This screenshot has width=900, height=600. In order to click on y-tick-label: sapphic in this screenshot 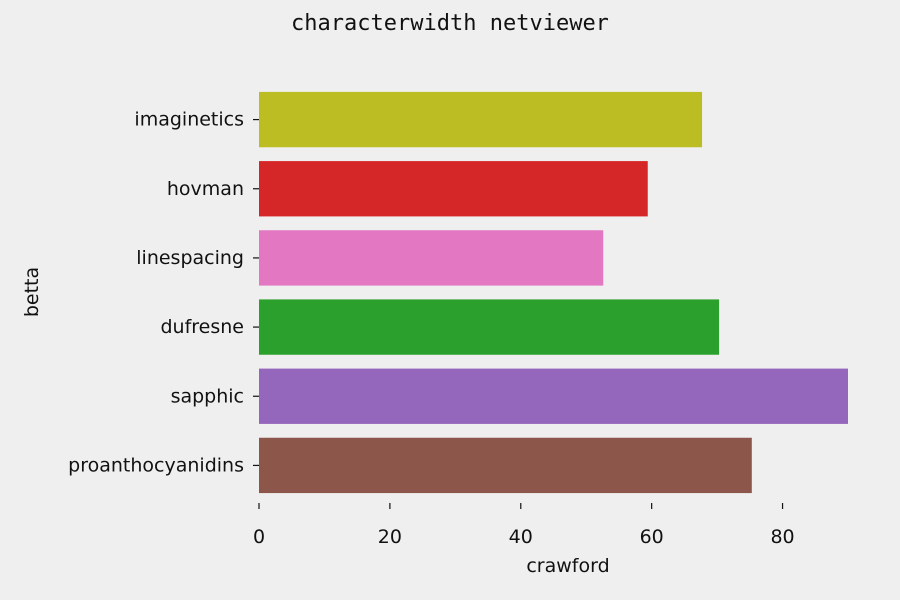, I will do `click(207, 396)`.